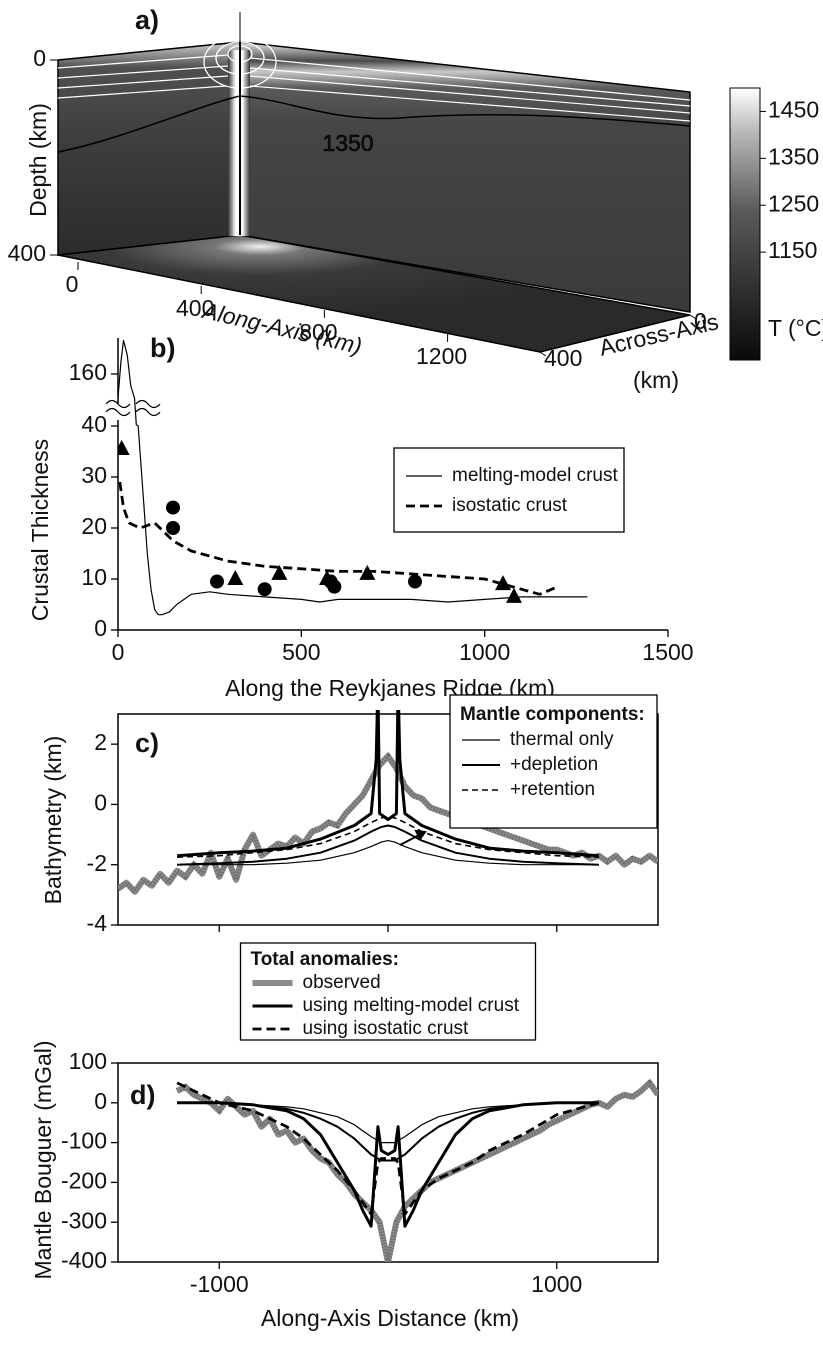 This screenshot has height=1345, width=823. Describe the element at coordinates (700, 321) in the screenshot. I see `z-tick-label: 0` at that location.